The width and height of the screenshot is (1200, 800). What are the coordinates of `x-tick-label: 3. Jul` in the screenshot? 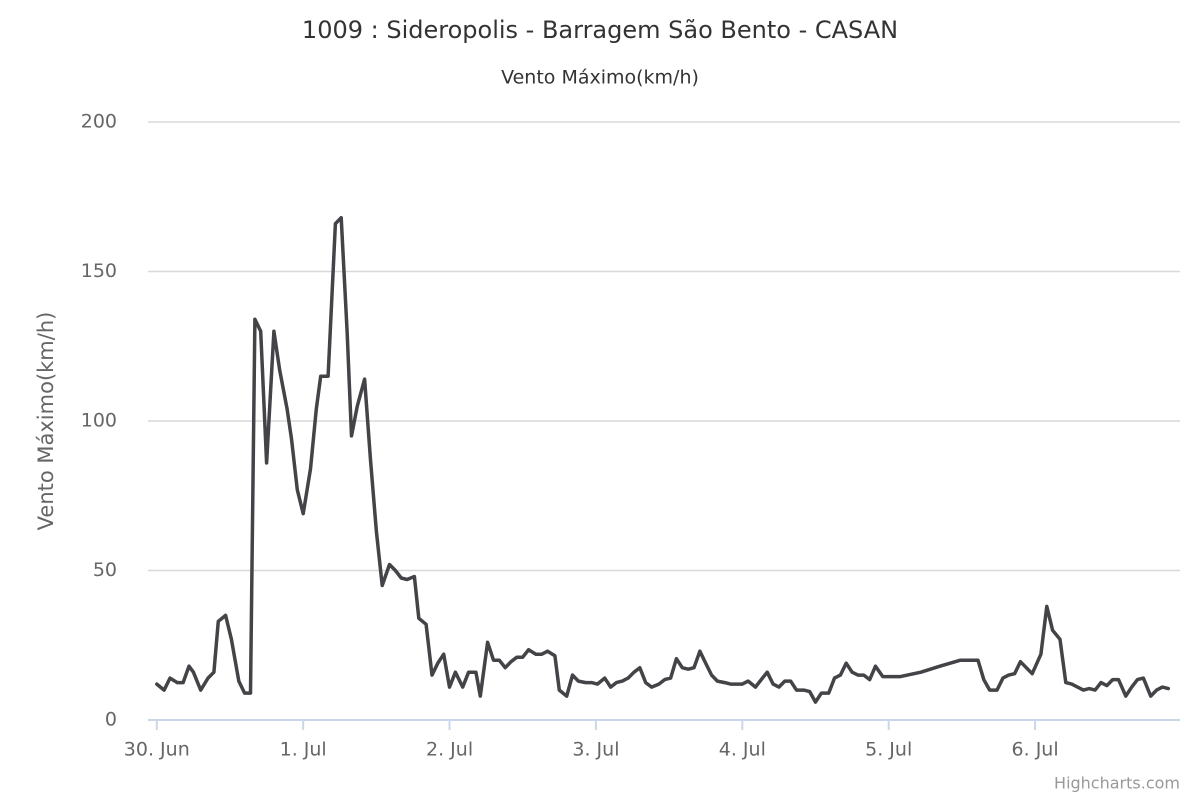 It's located at (595, 750).